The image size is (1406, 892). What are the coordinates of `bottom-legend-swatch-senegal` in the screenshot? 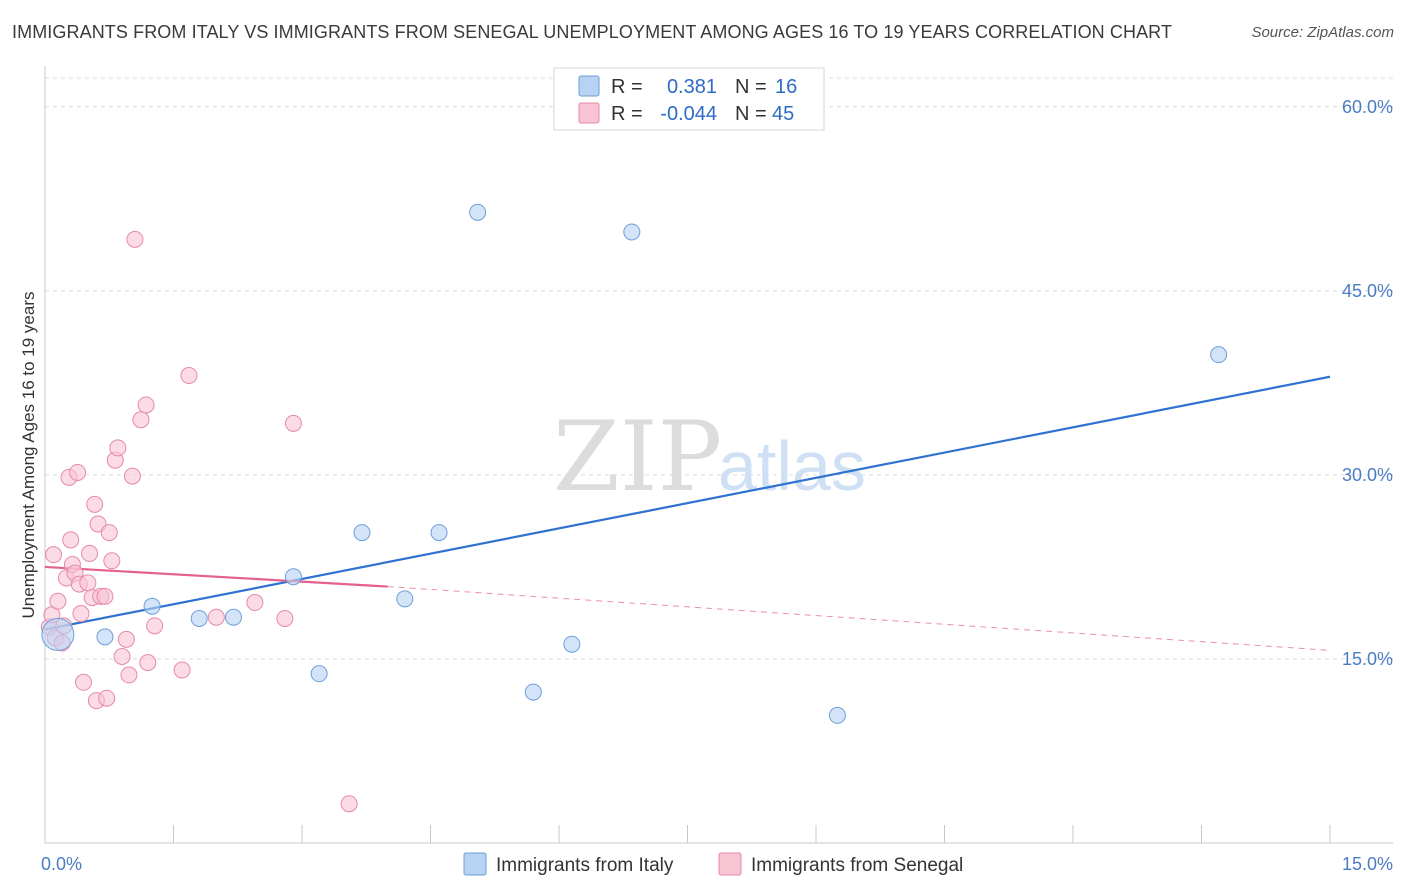 It's located at (730, 864).